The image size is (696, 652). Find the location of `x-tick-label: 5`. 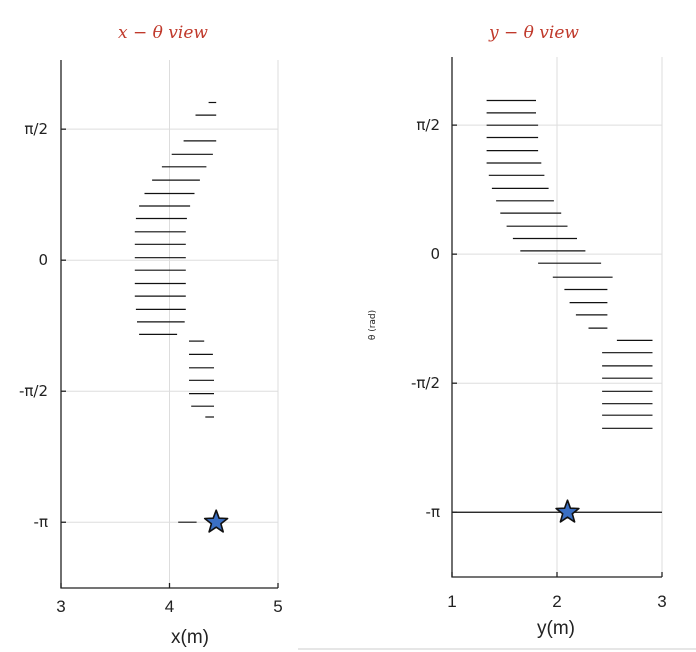

x-tick-label: 5 is located at coordinates (277, 606).